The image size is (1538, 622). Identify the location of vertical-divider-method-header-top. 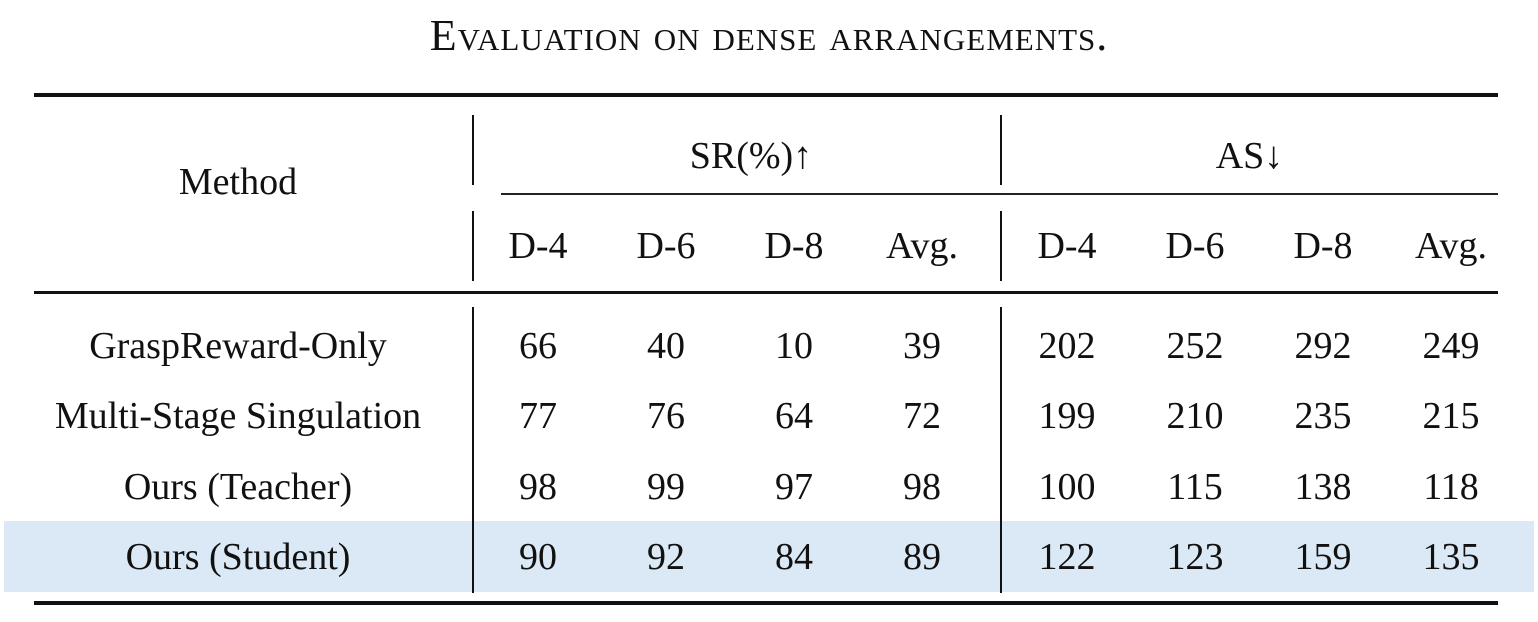
(473, 150).